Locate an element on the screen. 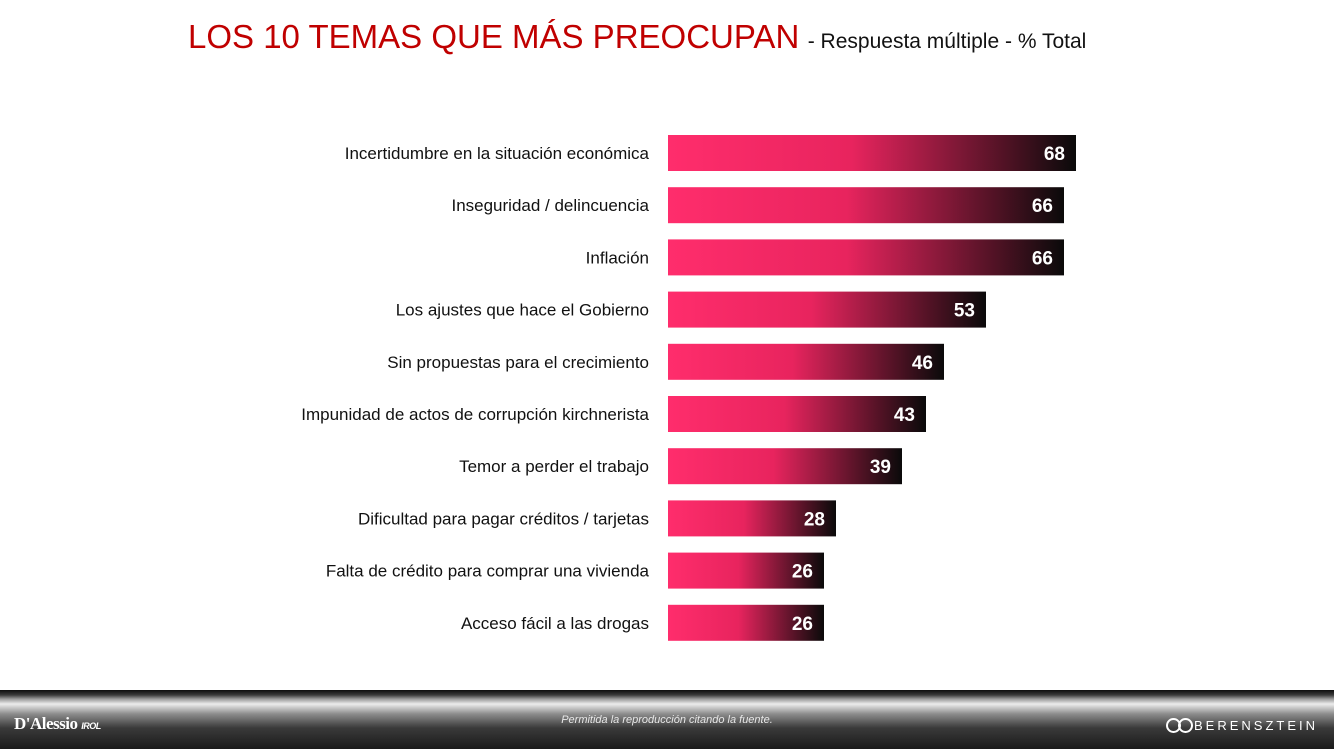  category-label: Temor a perder el trabajo is located at coordinates (554, 466).